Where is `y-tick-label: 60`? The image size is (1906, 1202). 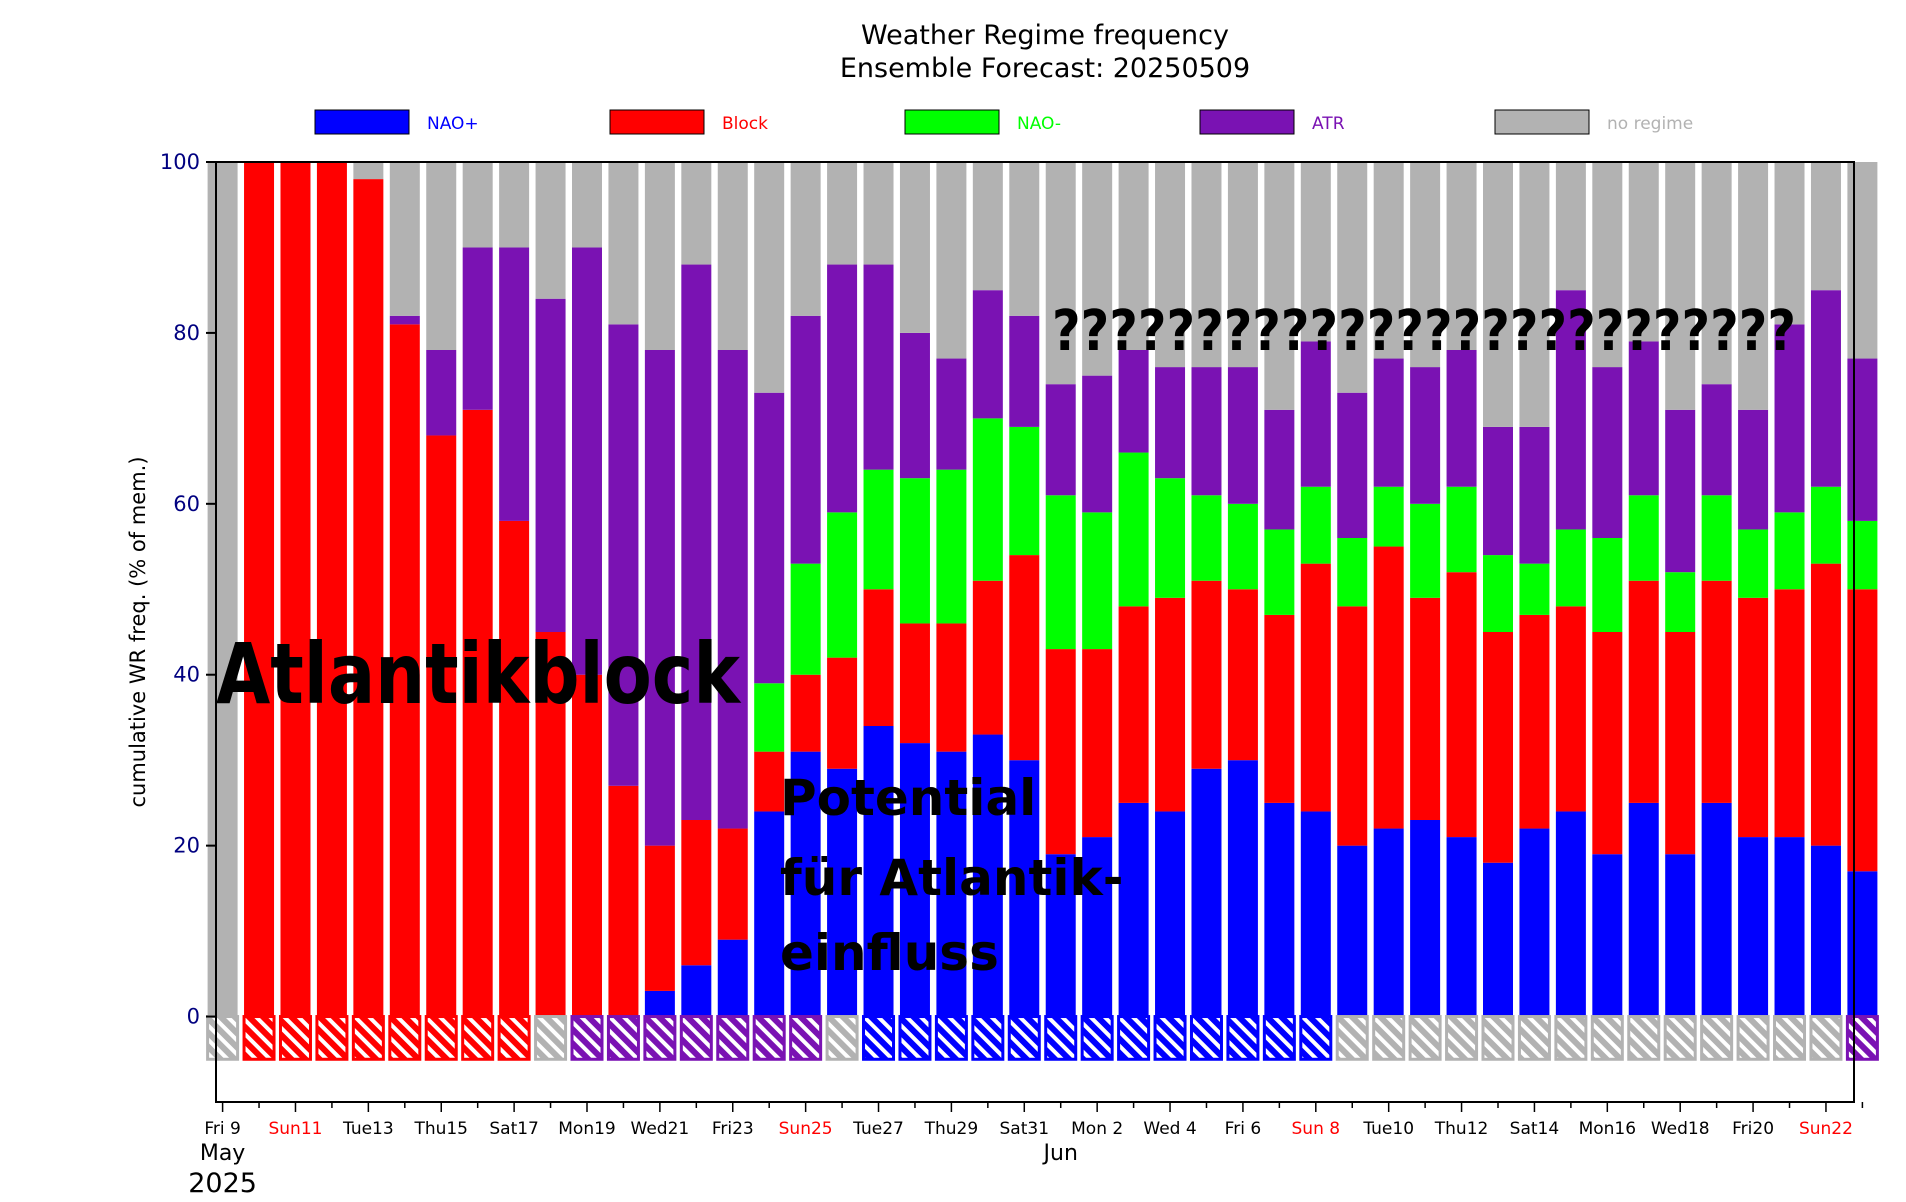 y-tick-label: 60 is located at coordinates (186, 504).